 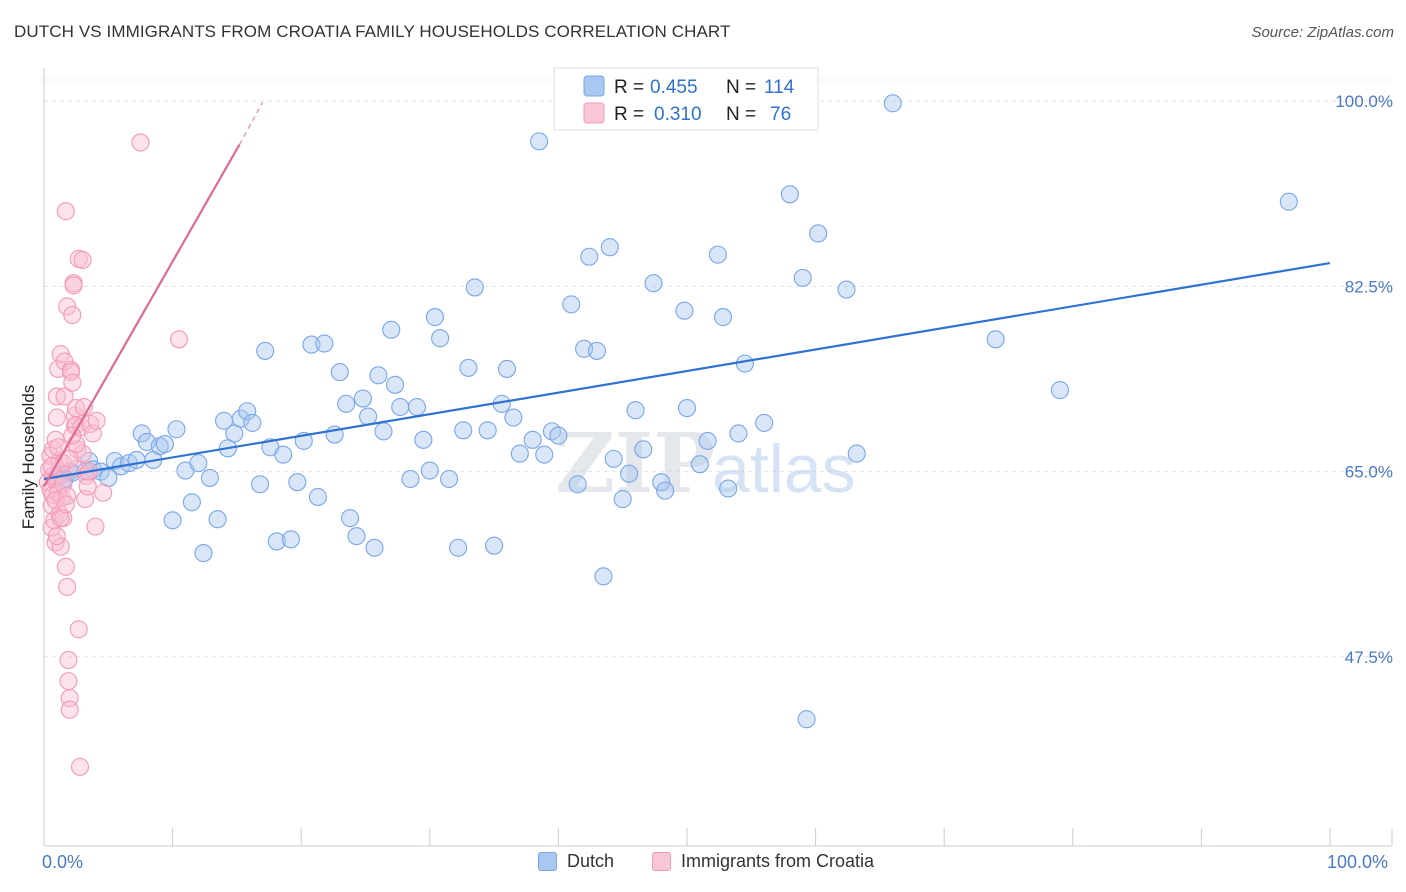 I want to click on legend-item-croatia: Immigrants from Croatia, so click(x=763, y=861).